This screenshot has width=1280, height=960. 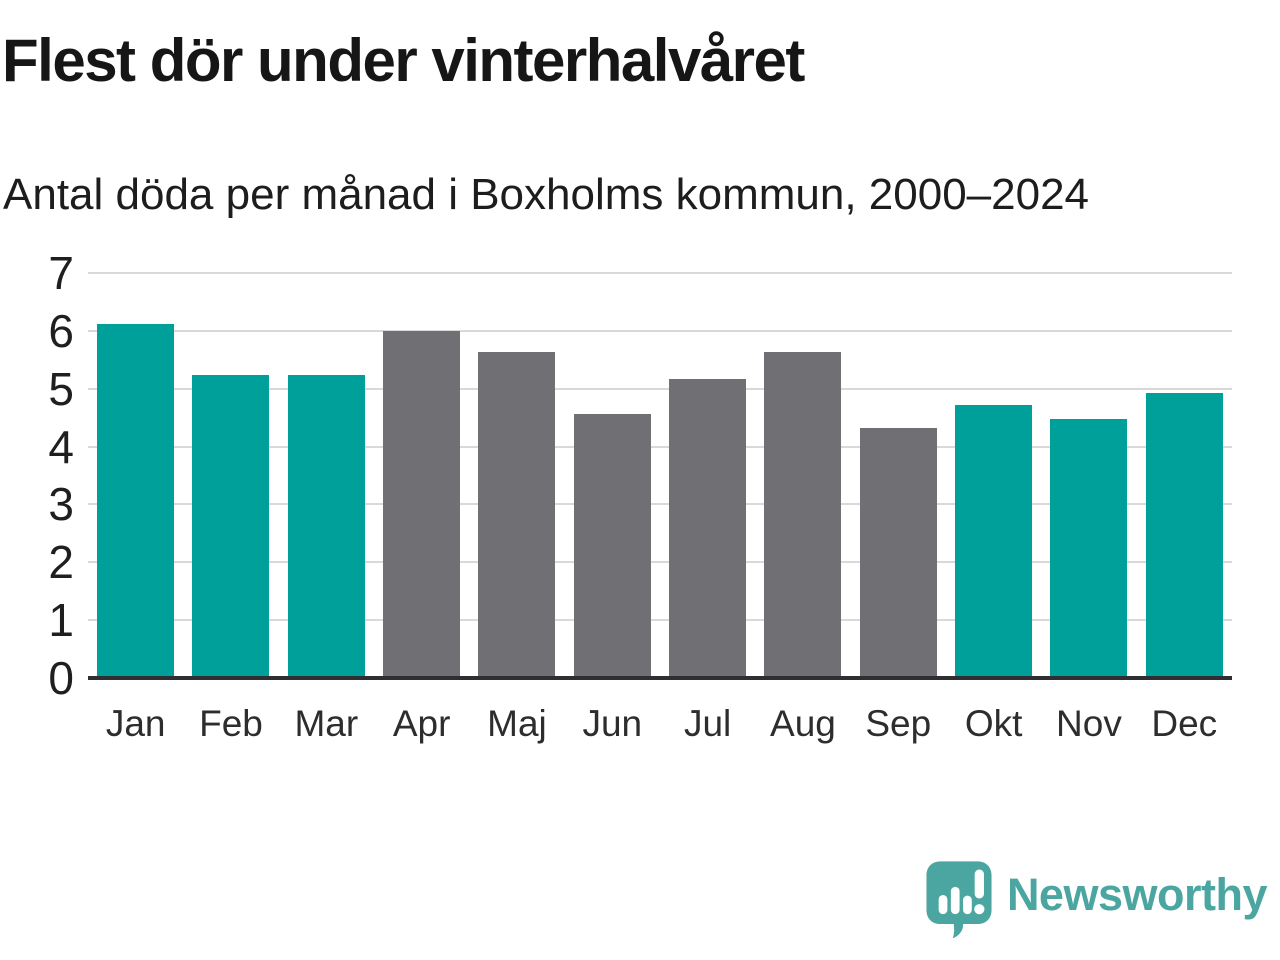 I want to click on bar-slot-okt, so click(x=993, y=475).